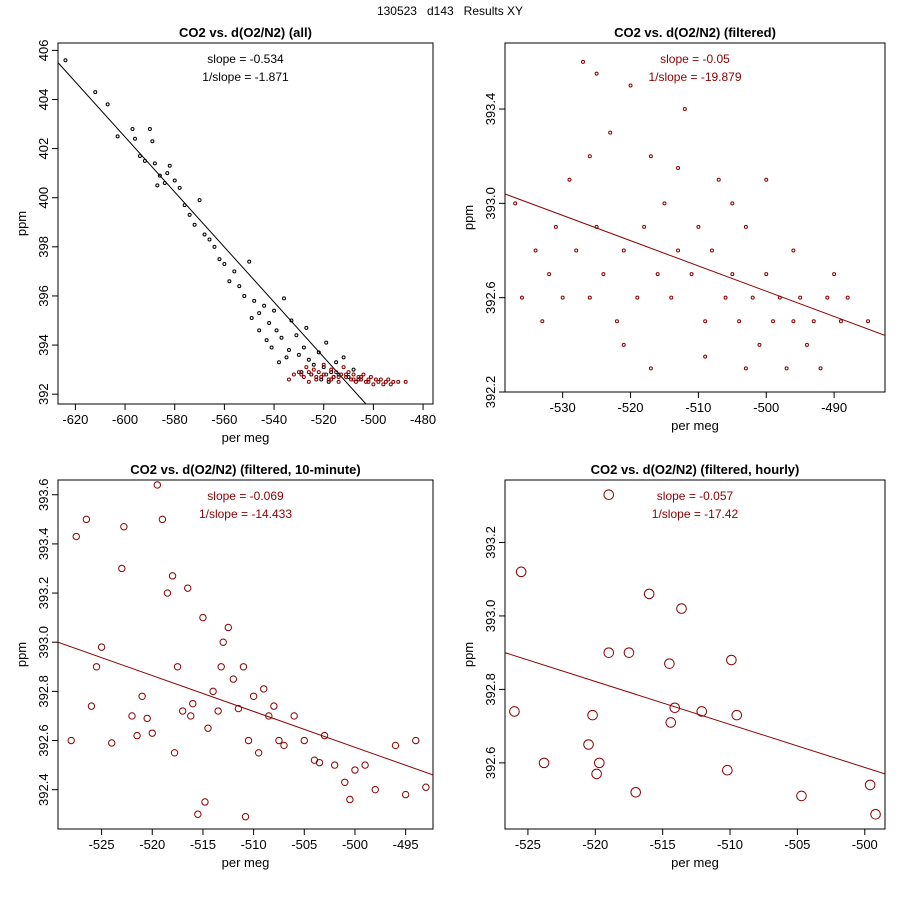  Describe the element at coordinates (21, 654) in the screenshot. I see `y-axis-label: ppm` at that location.